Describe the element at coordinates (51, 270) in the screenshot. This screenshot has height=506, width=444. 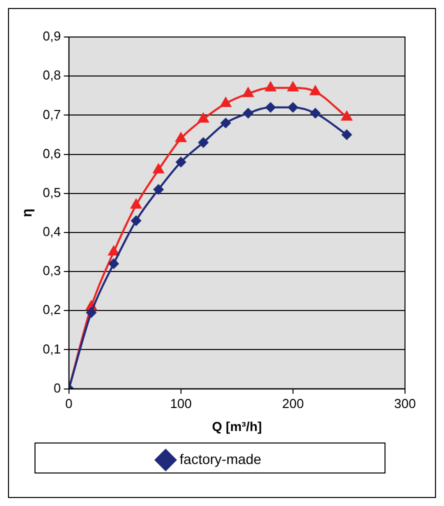
I see `y-tick-label: 0,3` at that location.